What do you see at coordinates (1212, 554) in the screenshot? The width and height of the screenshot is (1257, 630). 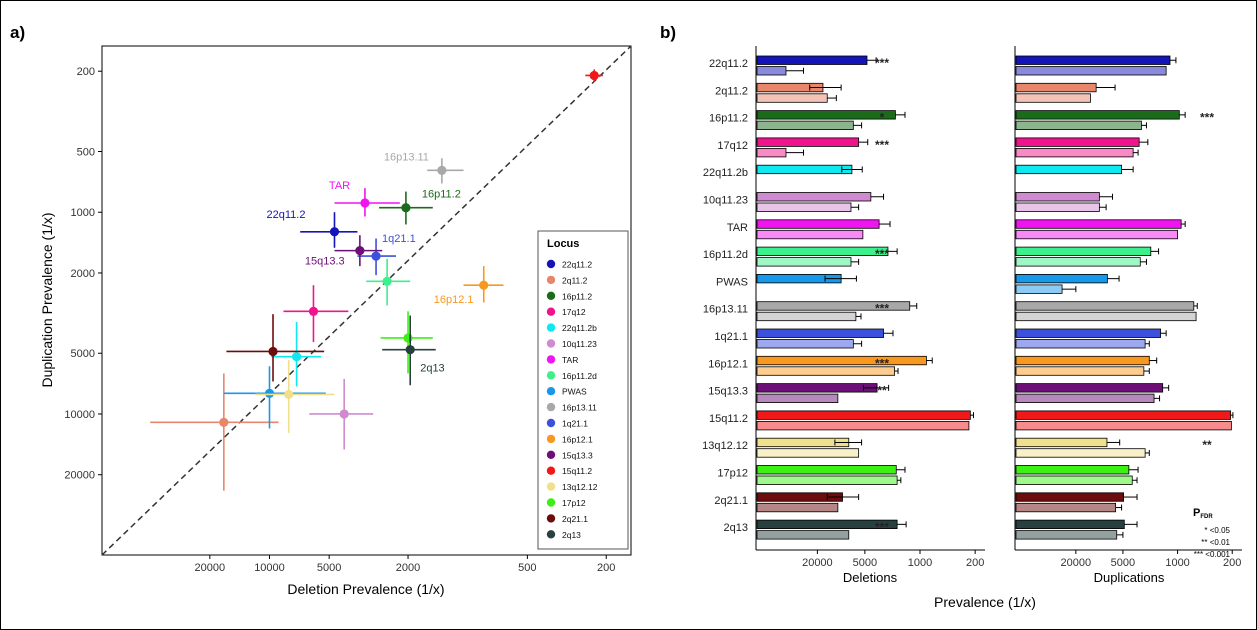 I see `pfdr-row-3: *** <0.001` at bounding box center [1212, 554].